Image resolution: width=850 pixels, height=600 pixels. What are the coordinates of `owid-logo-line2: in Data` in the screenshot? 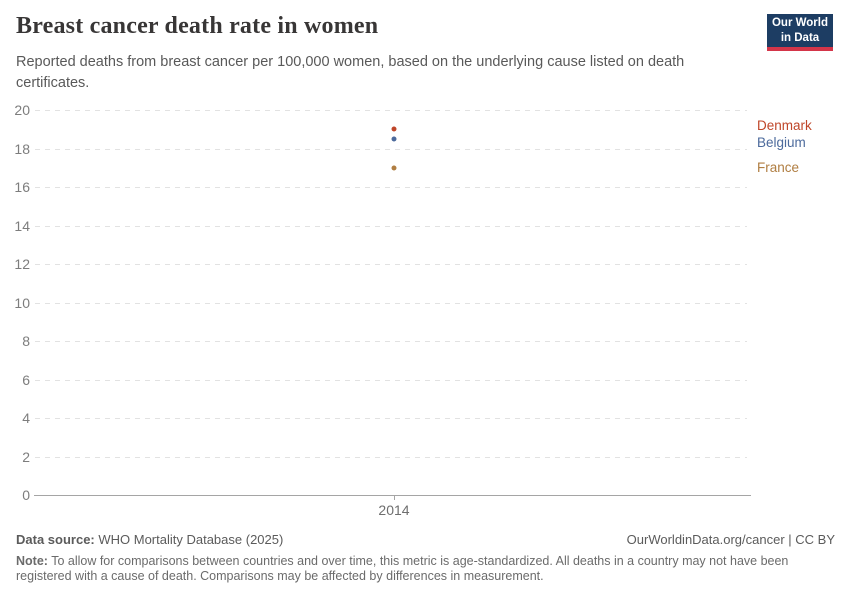 It's located at (800, 37).